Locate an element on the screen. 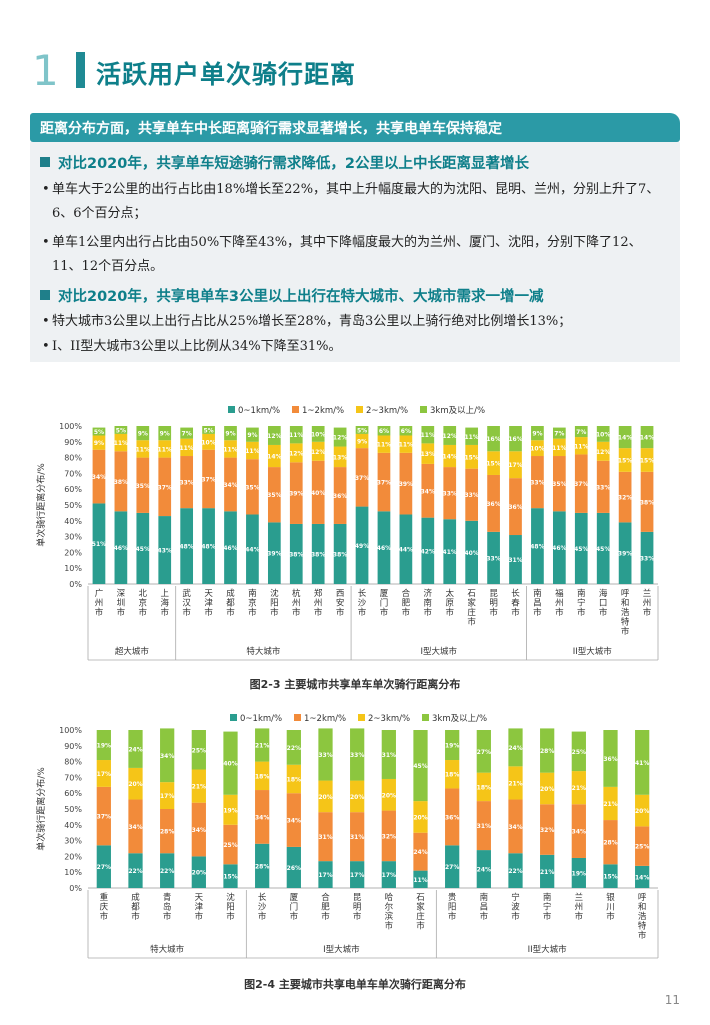  data-label: 9% is located at coordinates (143, 434).